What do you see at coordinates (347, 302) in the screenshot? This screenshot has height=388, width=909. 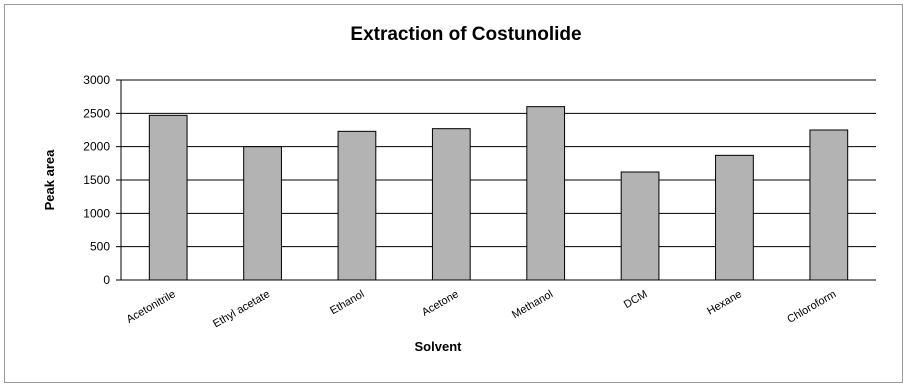 I see `x-tick-label: Ethanol` at bounding box center [347, 302].